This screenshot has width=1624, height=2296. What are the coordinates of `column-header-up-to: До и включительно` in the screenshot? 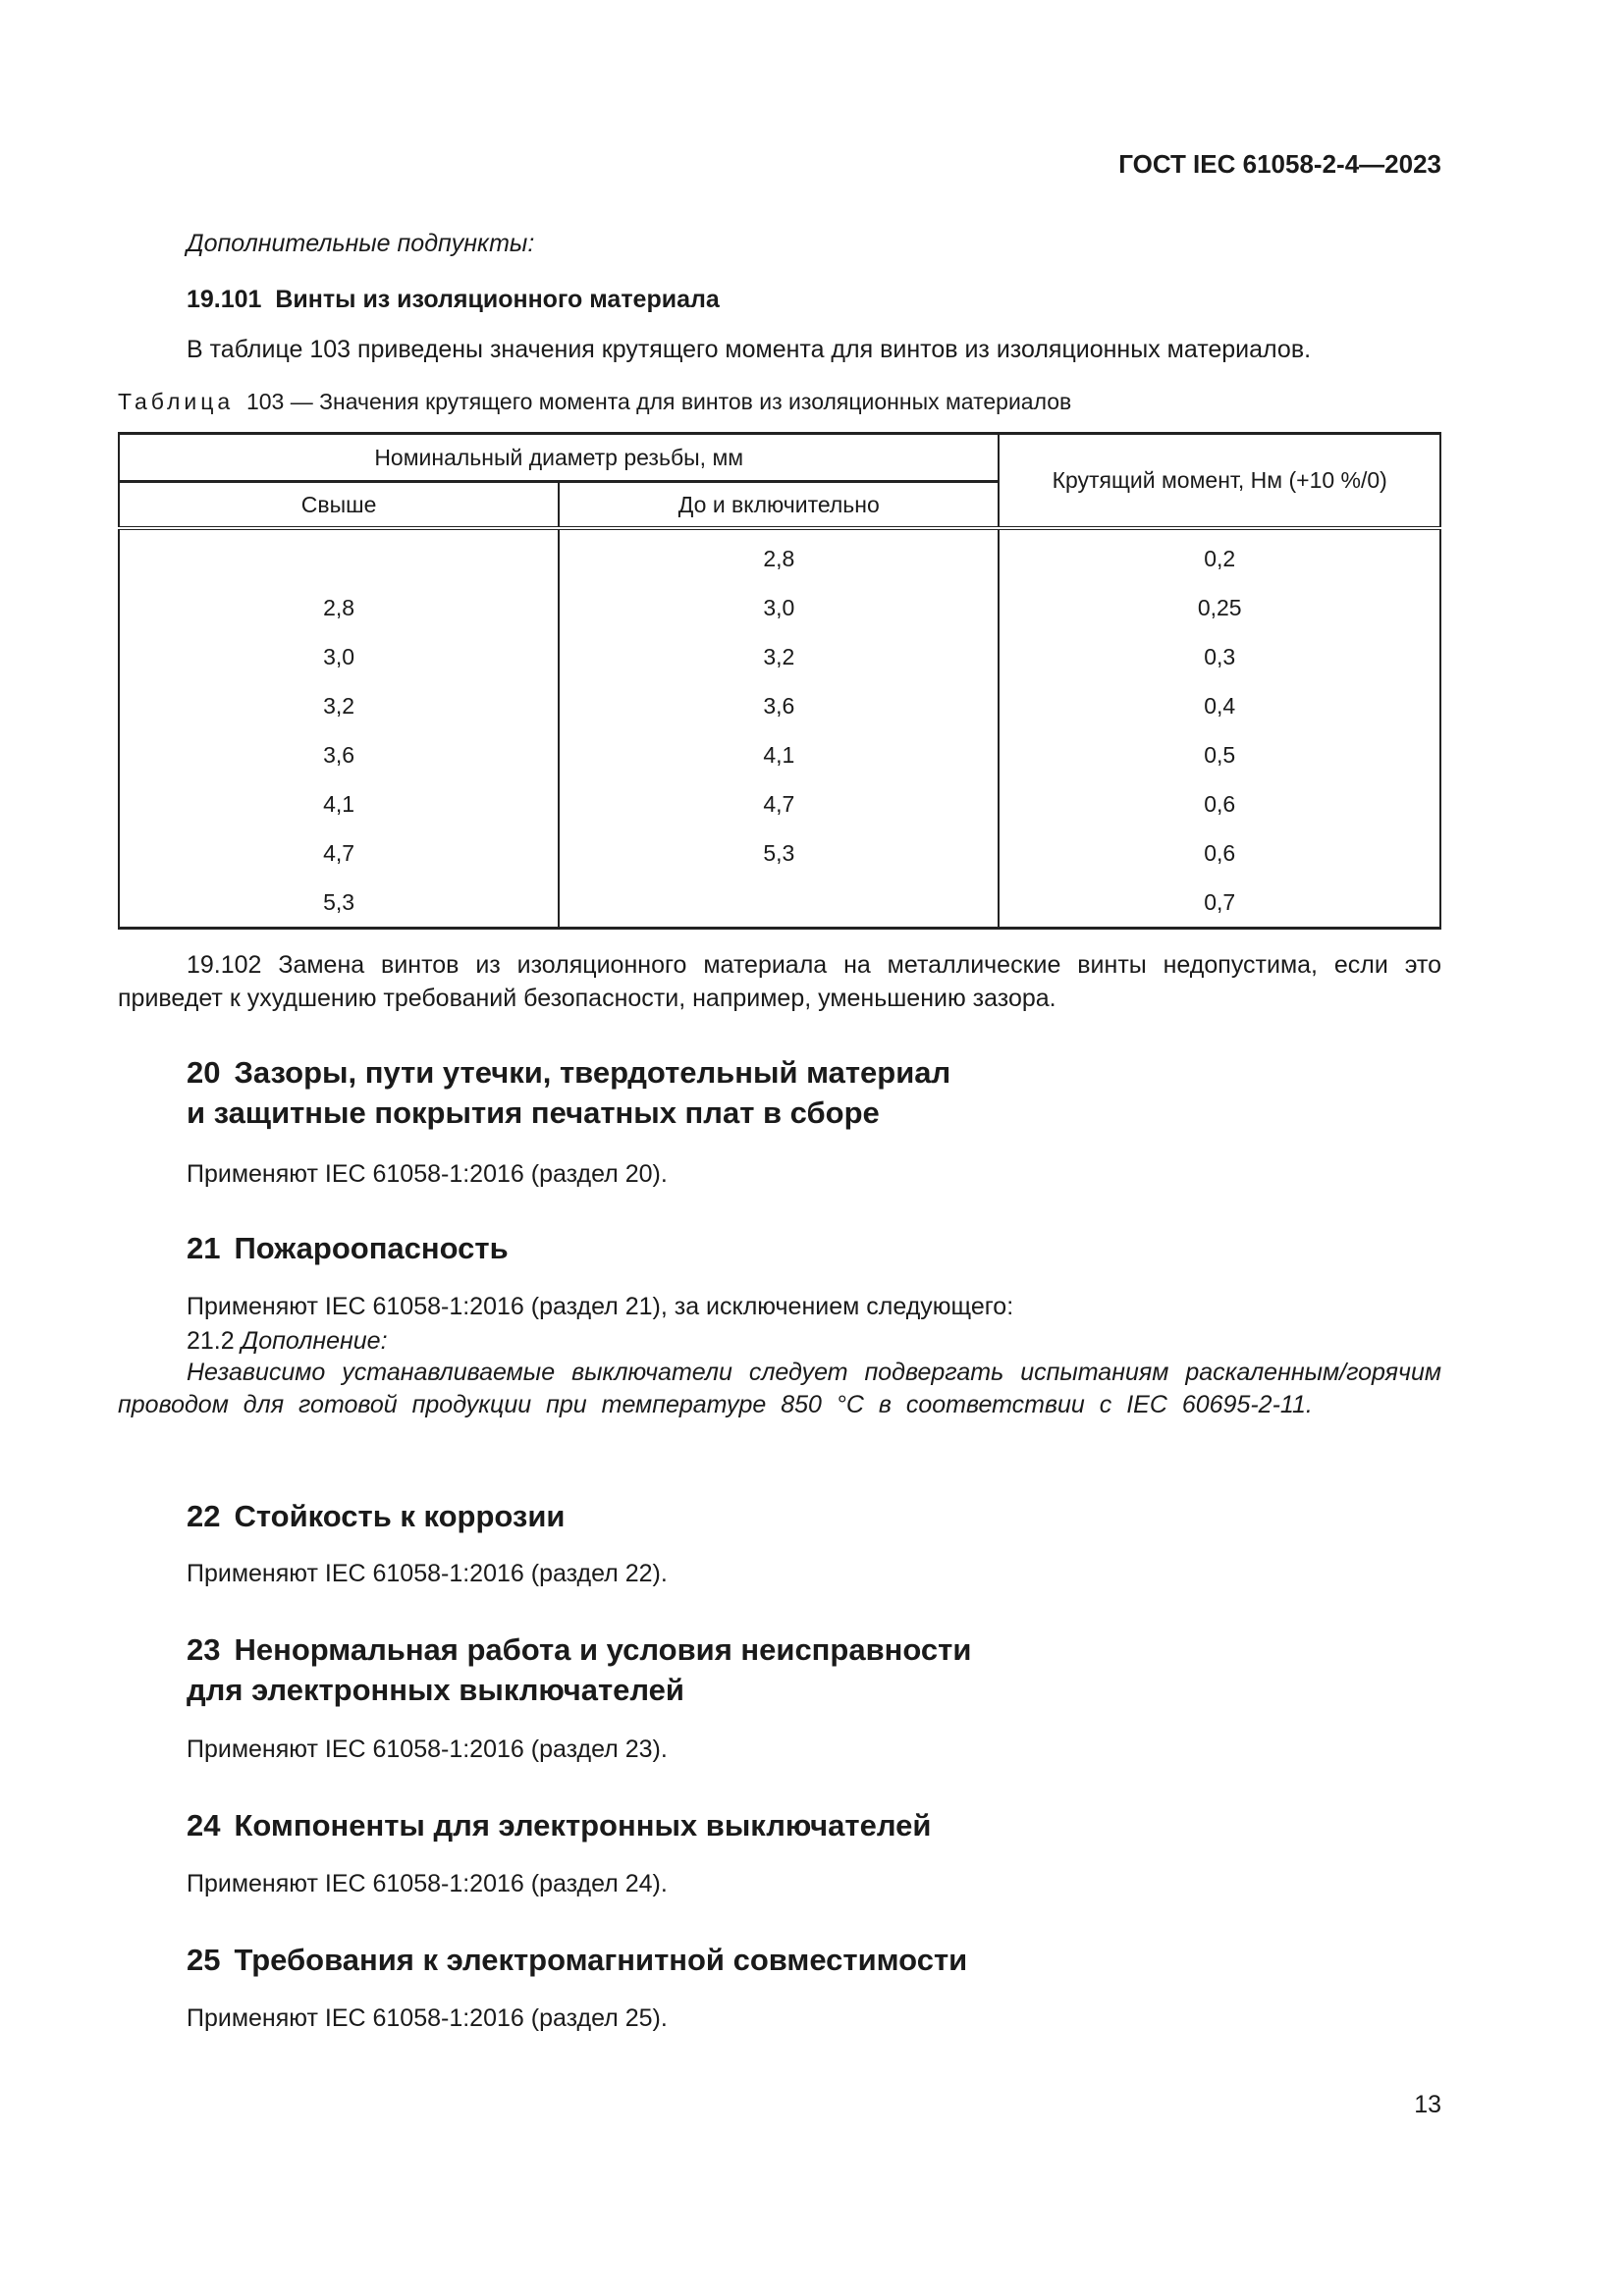 It's located at (779, 505).